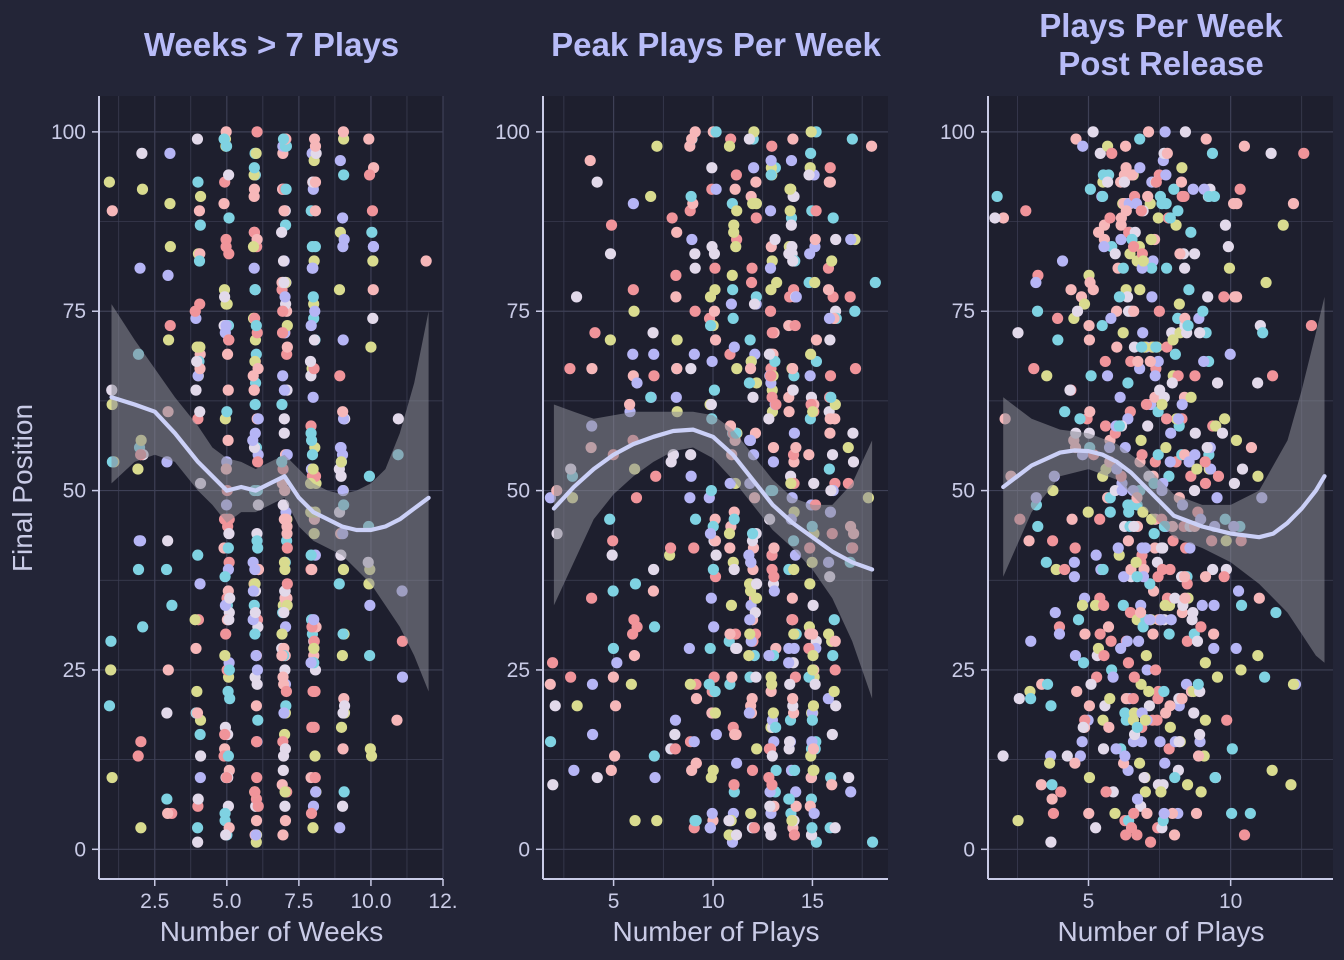  What do you see at coordinates (272, 931) in the screenshot?
I see `x-axis-title: Number of Weeks` at bounding box center [272, 931].